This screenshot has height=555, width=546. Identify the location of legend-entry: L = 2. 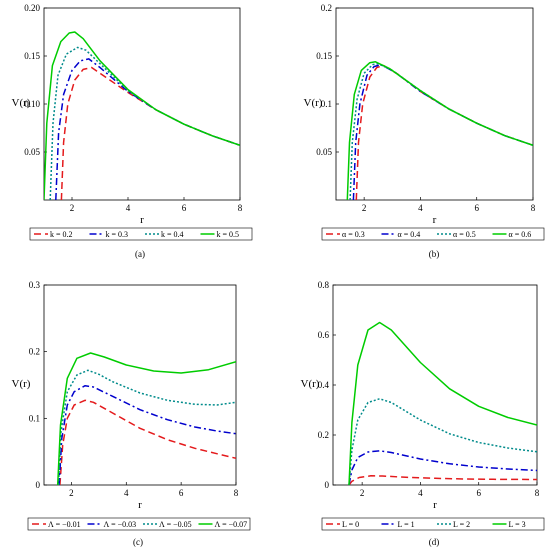
(461, 524).